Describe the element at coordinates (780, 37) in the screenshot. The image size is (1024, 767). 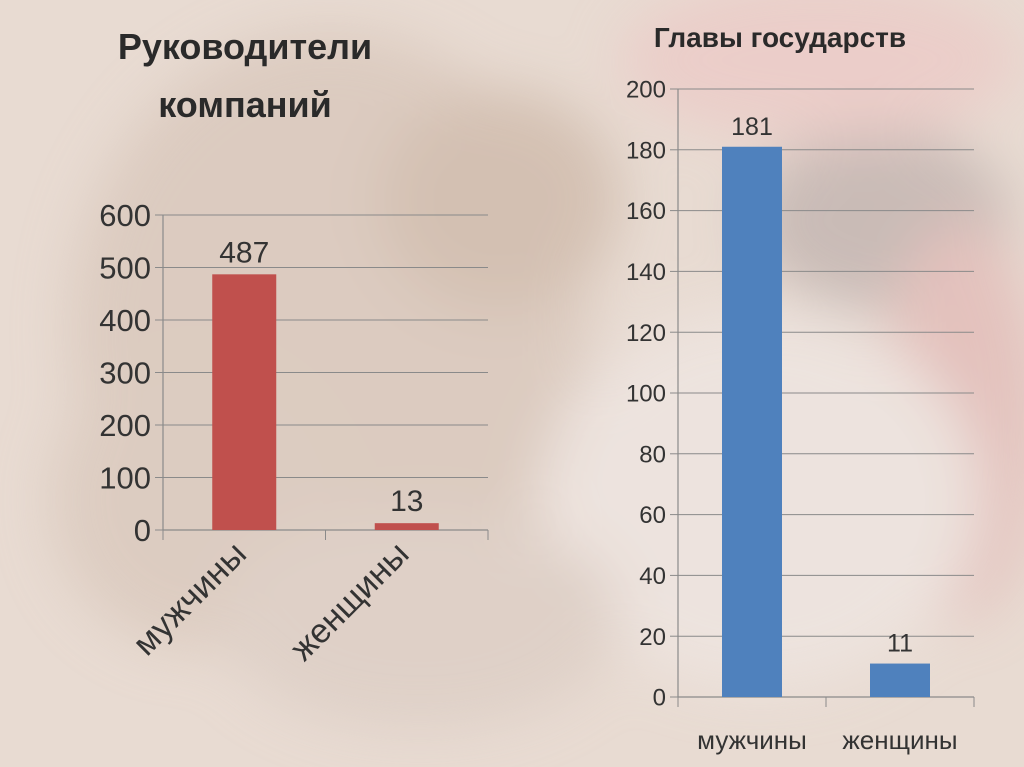
I see `chart-title-right: Главы государств` at that location.